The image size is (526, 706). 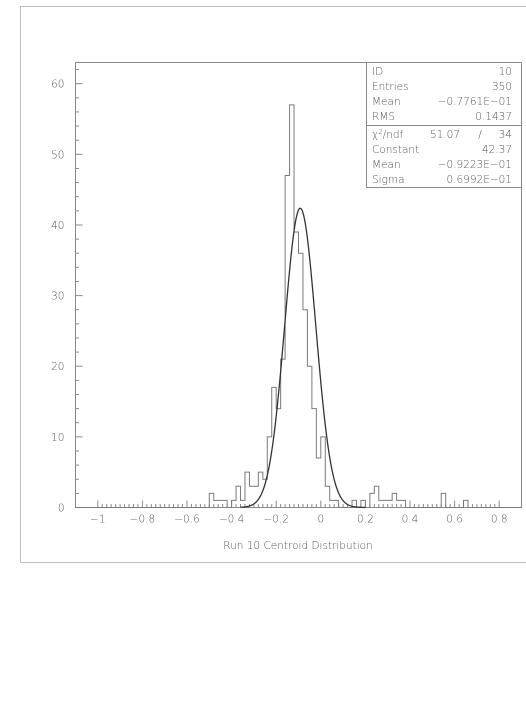 I want to click on stats-label-entries: Entries, so click(x=390, y=87).